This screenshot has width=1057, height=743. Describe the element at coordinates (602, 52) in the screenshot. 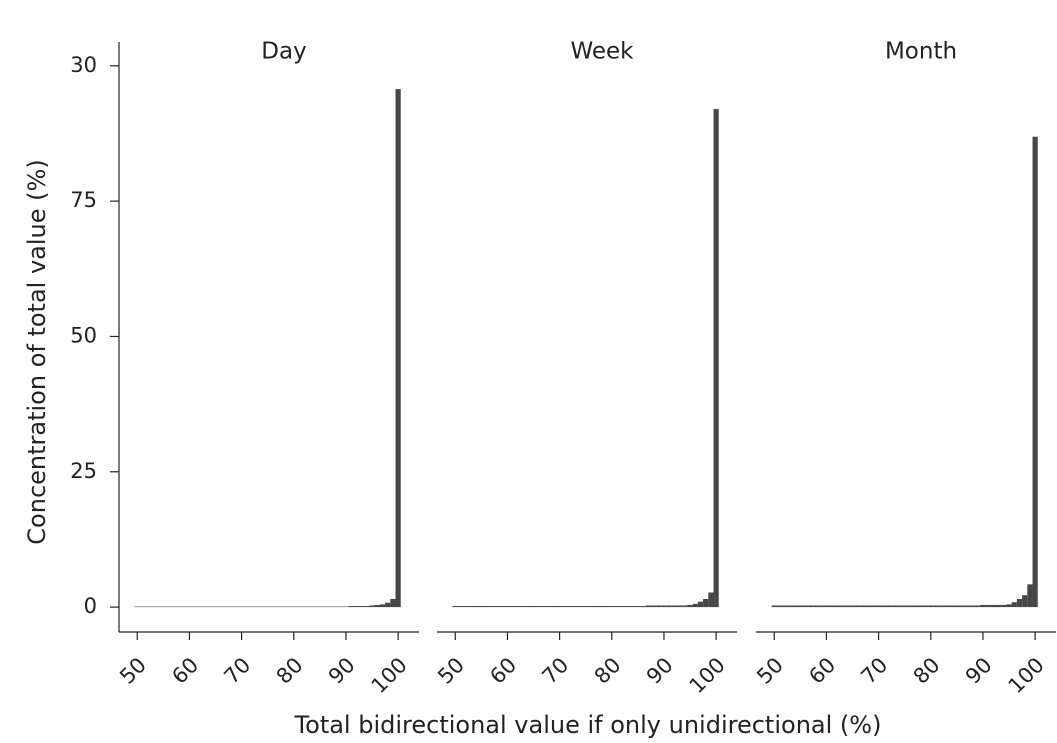

I see `panel-title: Week` at that location.